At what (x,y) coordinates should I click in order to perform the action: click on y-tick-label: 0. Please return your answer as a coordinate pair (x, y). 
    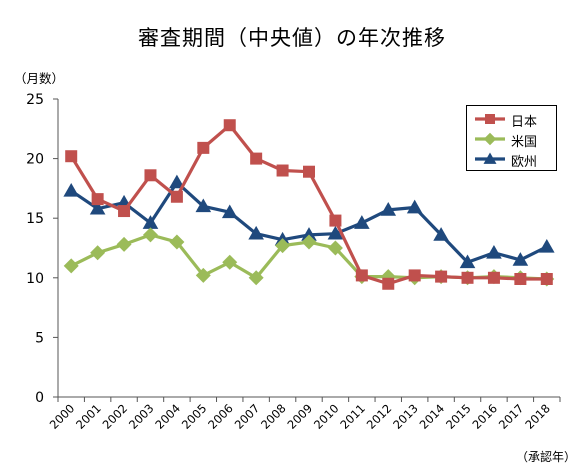
    Looking at the image, I should click on (39, 398).